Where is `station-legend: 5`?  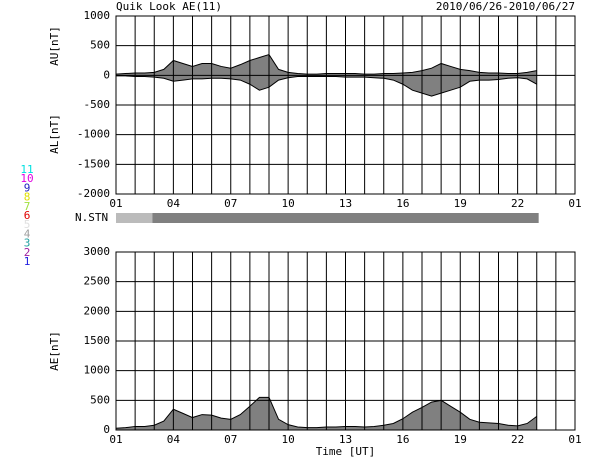
station-legend: 5 is located at coordinates (27, 224).